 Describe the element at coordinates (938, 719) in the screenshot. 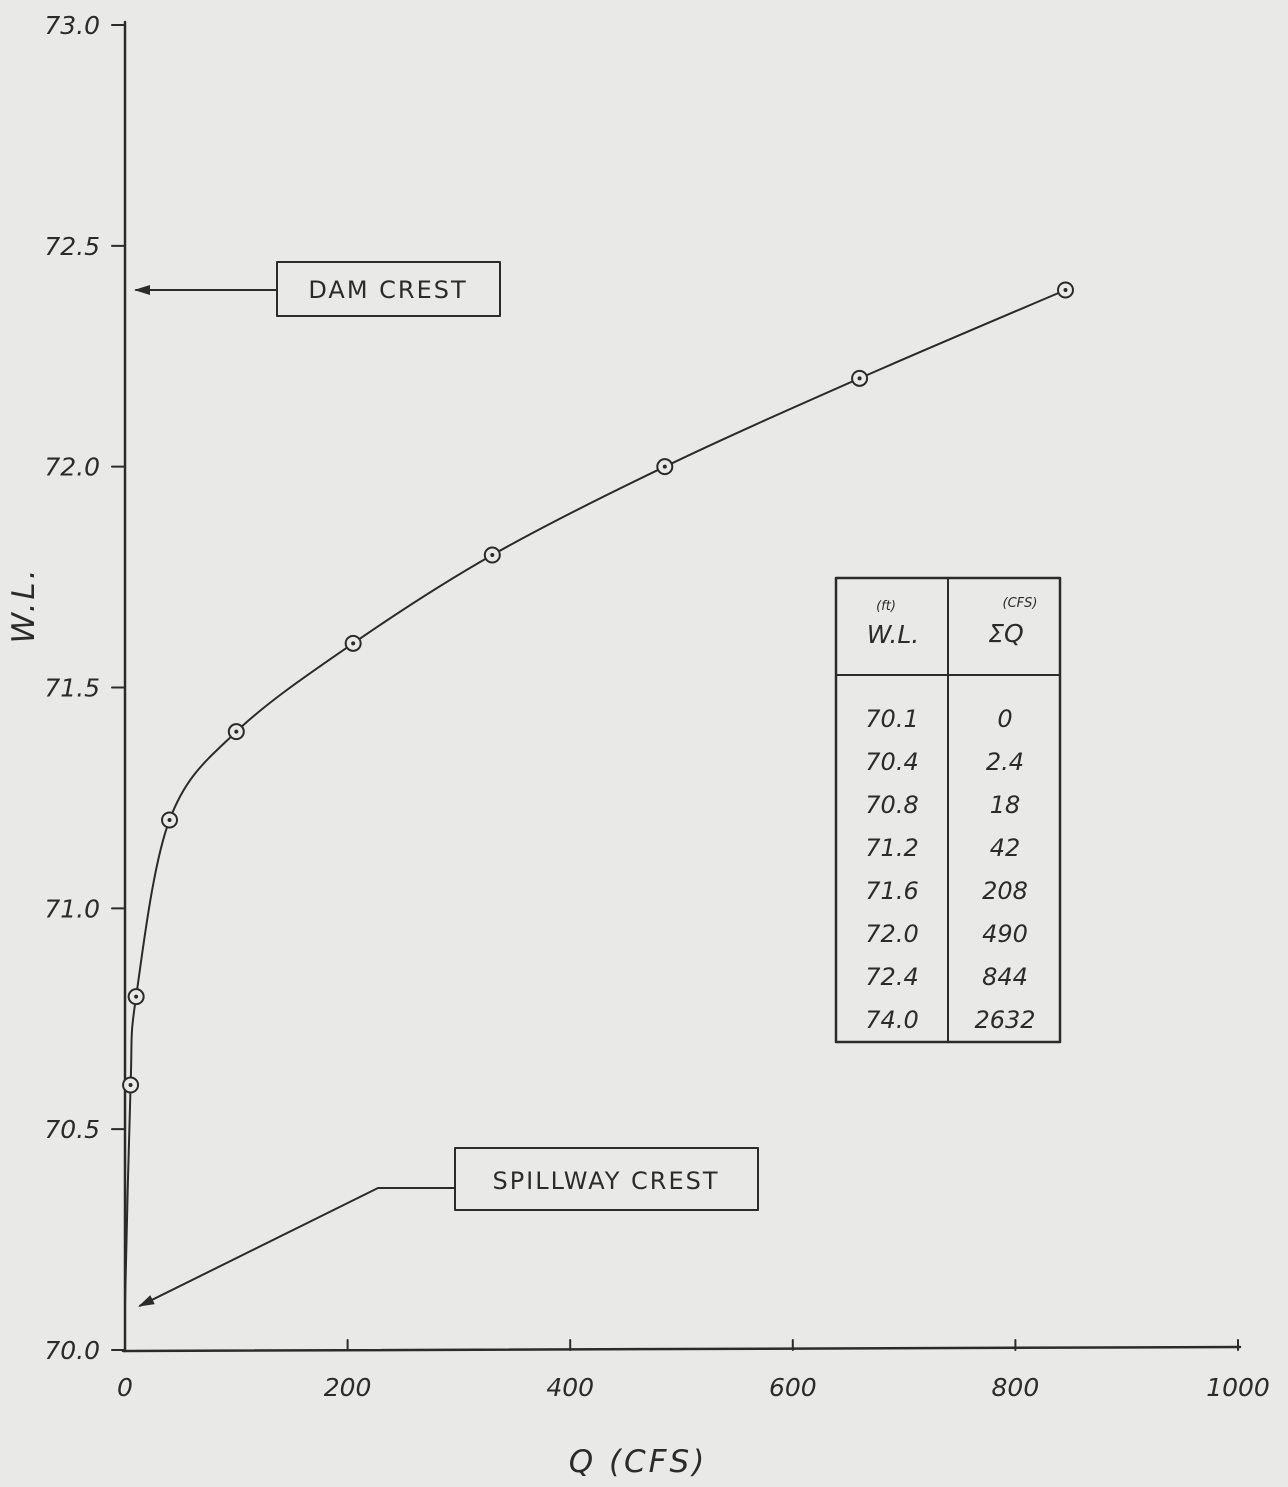

I see `table-row: 70.1 0` at that location.